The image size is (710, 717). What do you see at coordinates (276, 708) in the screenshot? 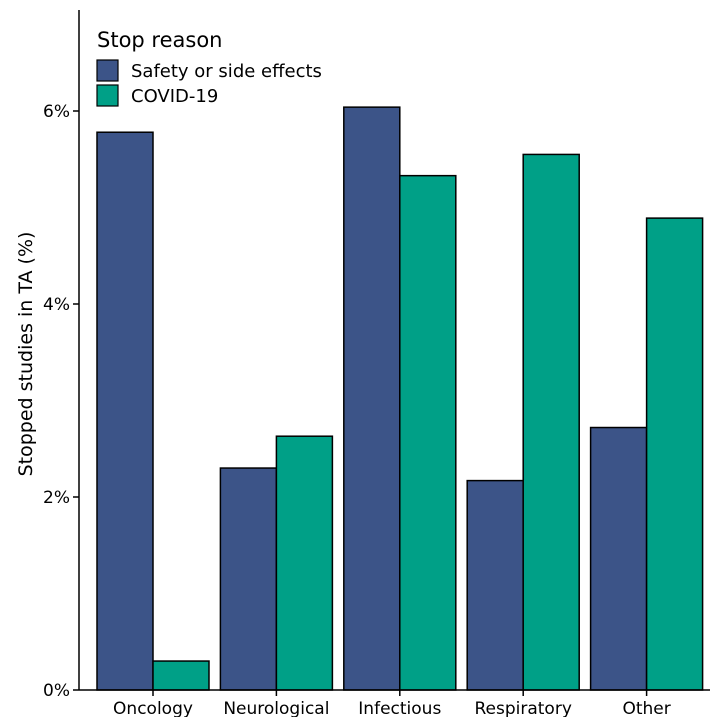
I see `x-category-label: Neurological` at bounding box center [276, 708].